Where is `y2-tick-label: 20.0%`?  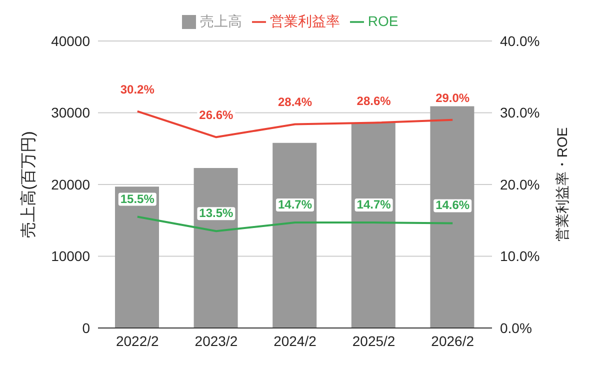
y2-tick-label: 20.0% is located at coordinates (520, 184).